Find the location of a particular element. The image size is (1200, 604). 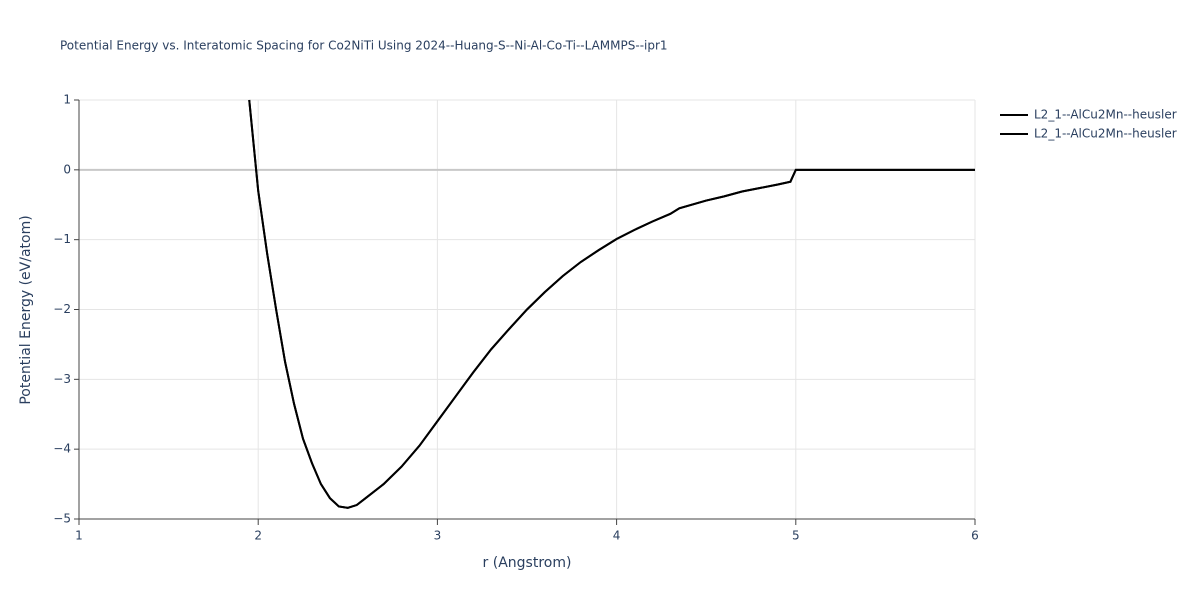

x-tick-label: 4 is located at coordinates (617, 536).